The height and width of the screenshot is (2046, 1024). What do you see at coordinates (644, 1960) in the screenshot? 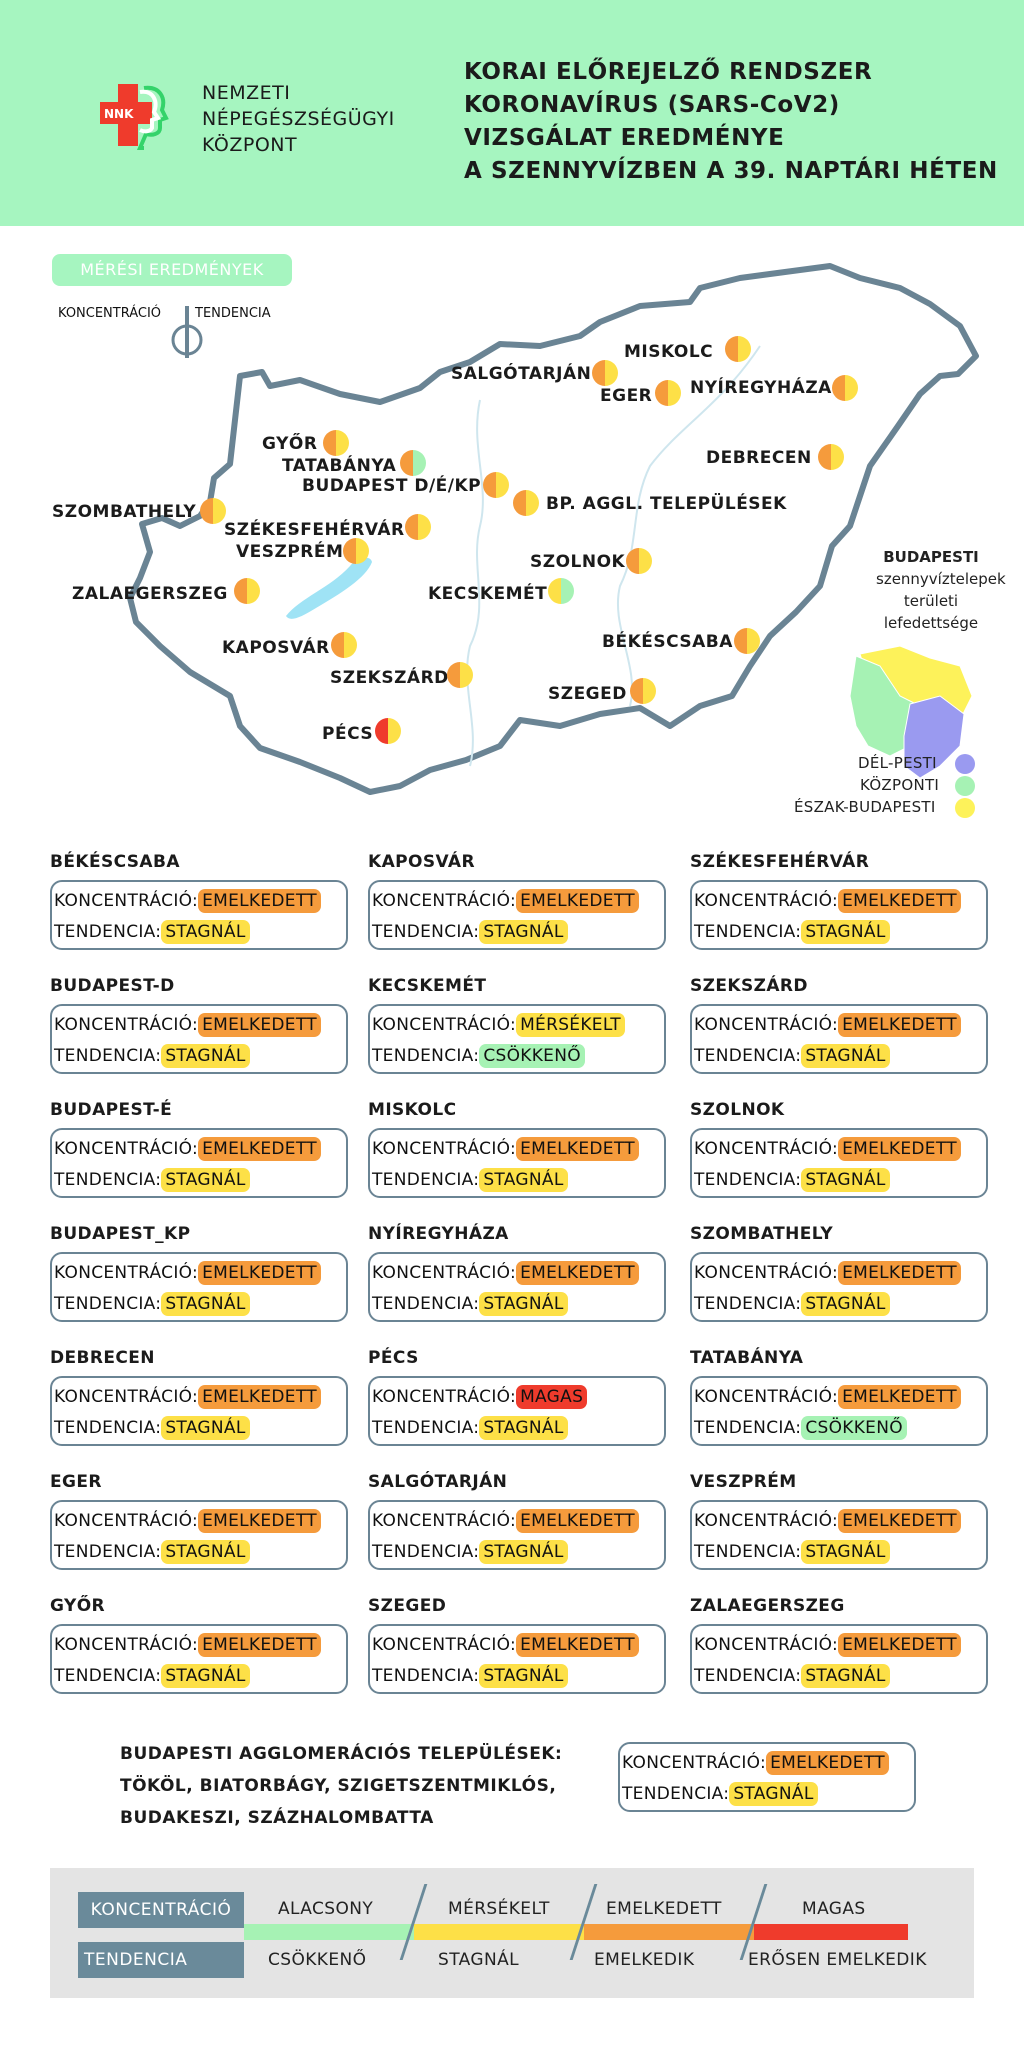
I see `legend-trend-emelkedik: EMELKEDIK` at bounding box center [644, 1960].